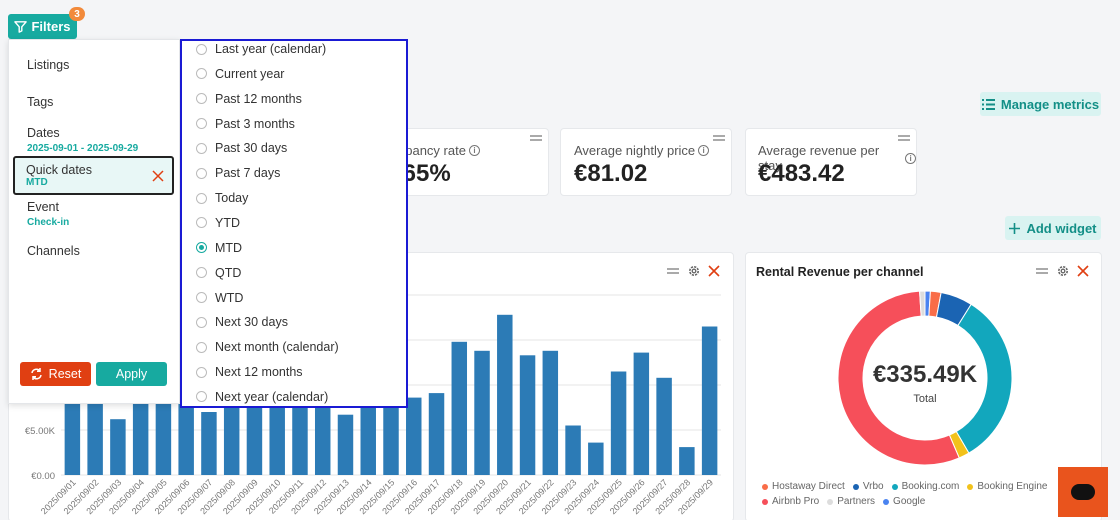  What do you see at coordinates (158, 176) in the screenshot?
I see `clear-icon` at bounding box center [158, 176].